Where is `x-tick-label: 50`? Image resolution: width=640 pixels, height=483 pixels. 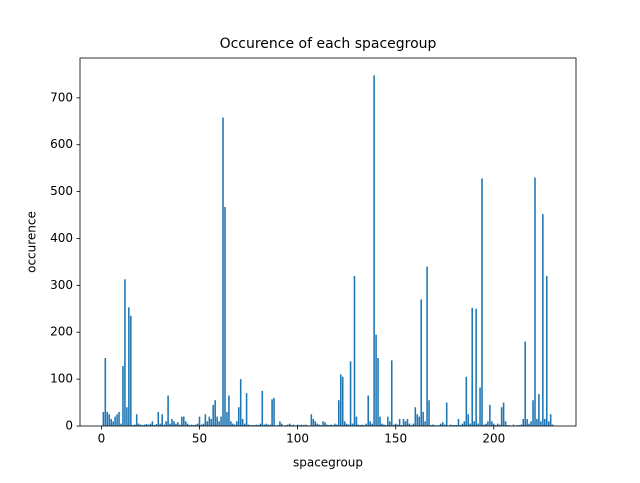 x-tick-label: 50 is located at coordinates (199, 439).